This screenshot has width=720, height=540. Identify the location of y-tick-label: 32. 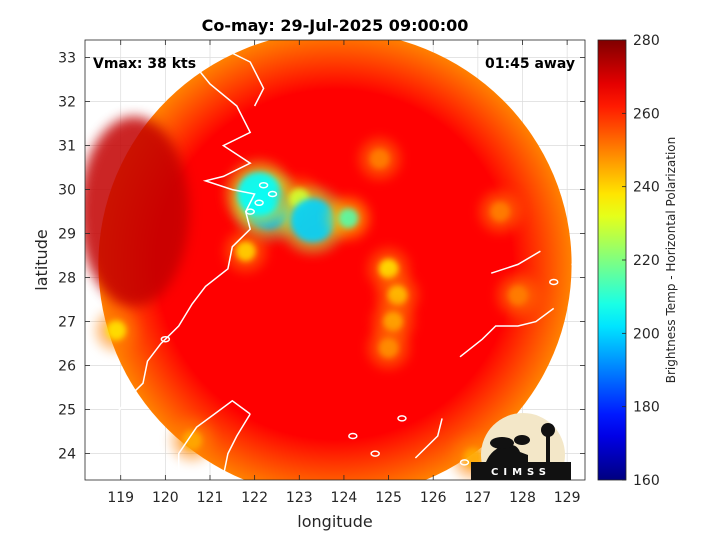
(67, 103).